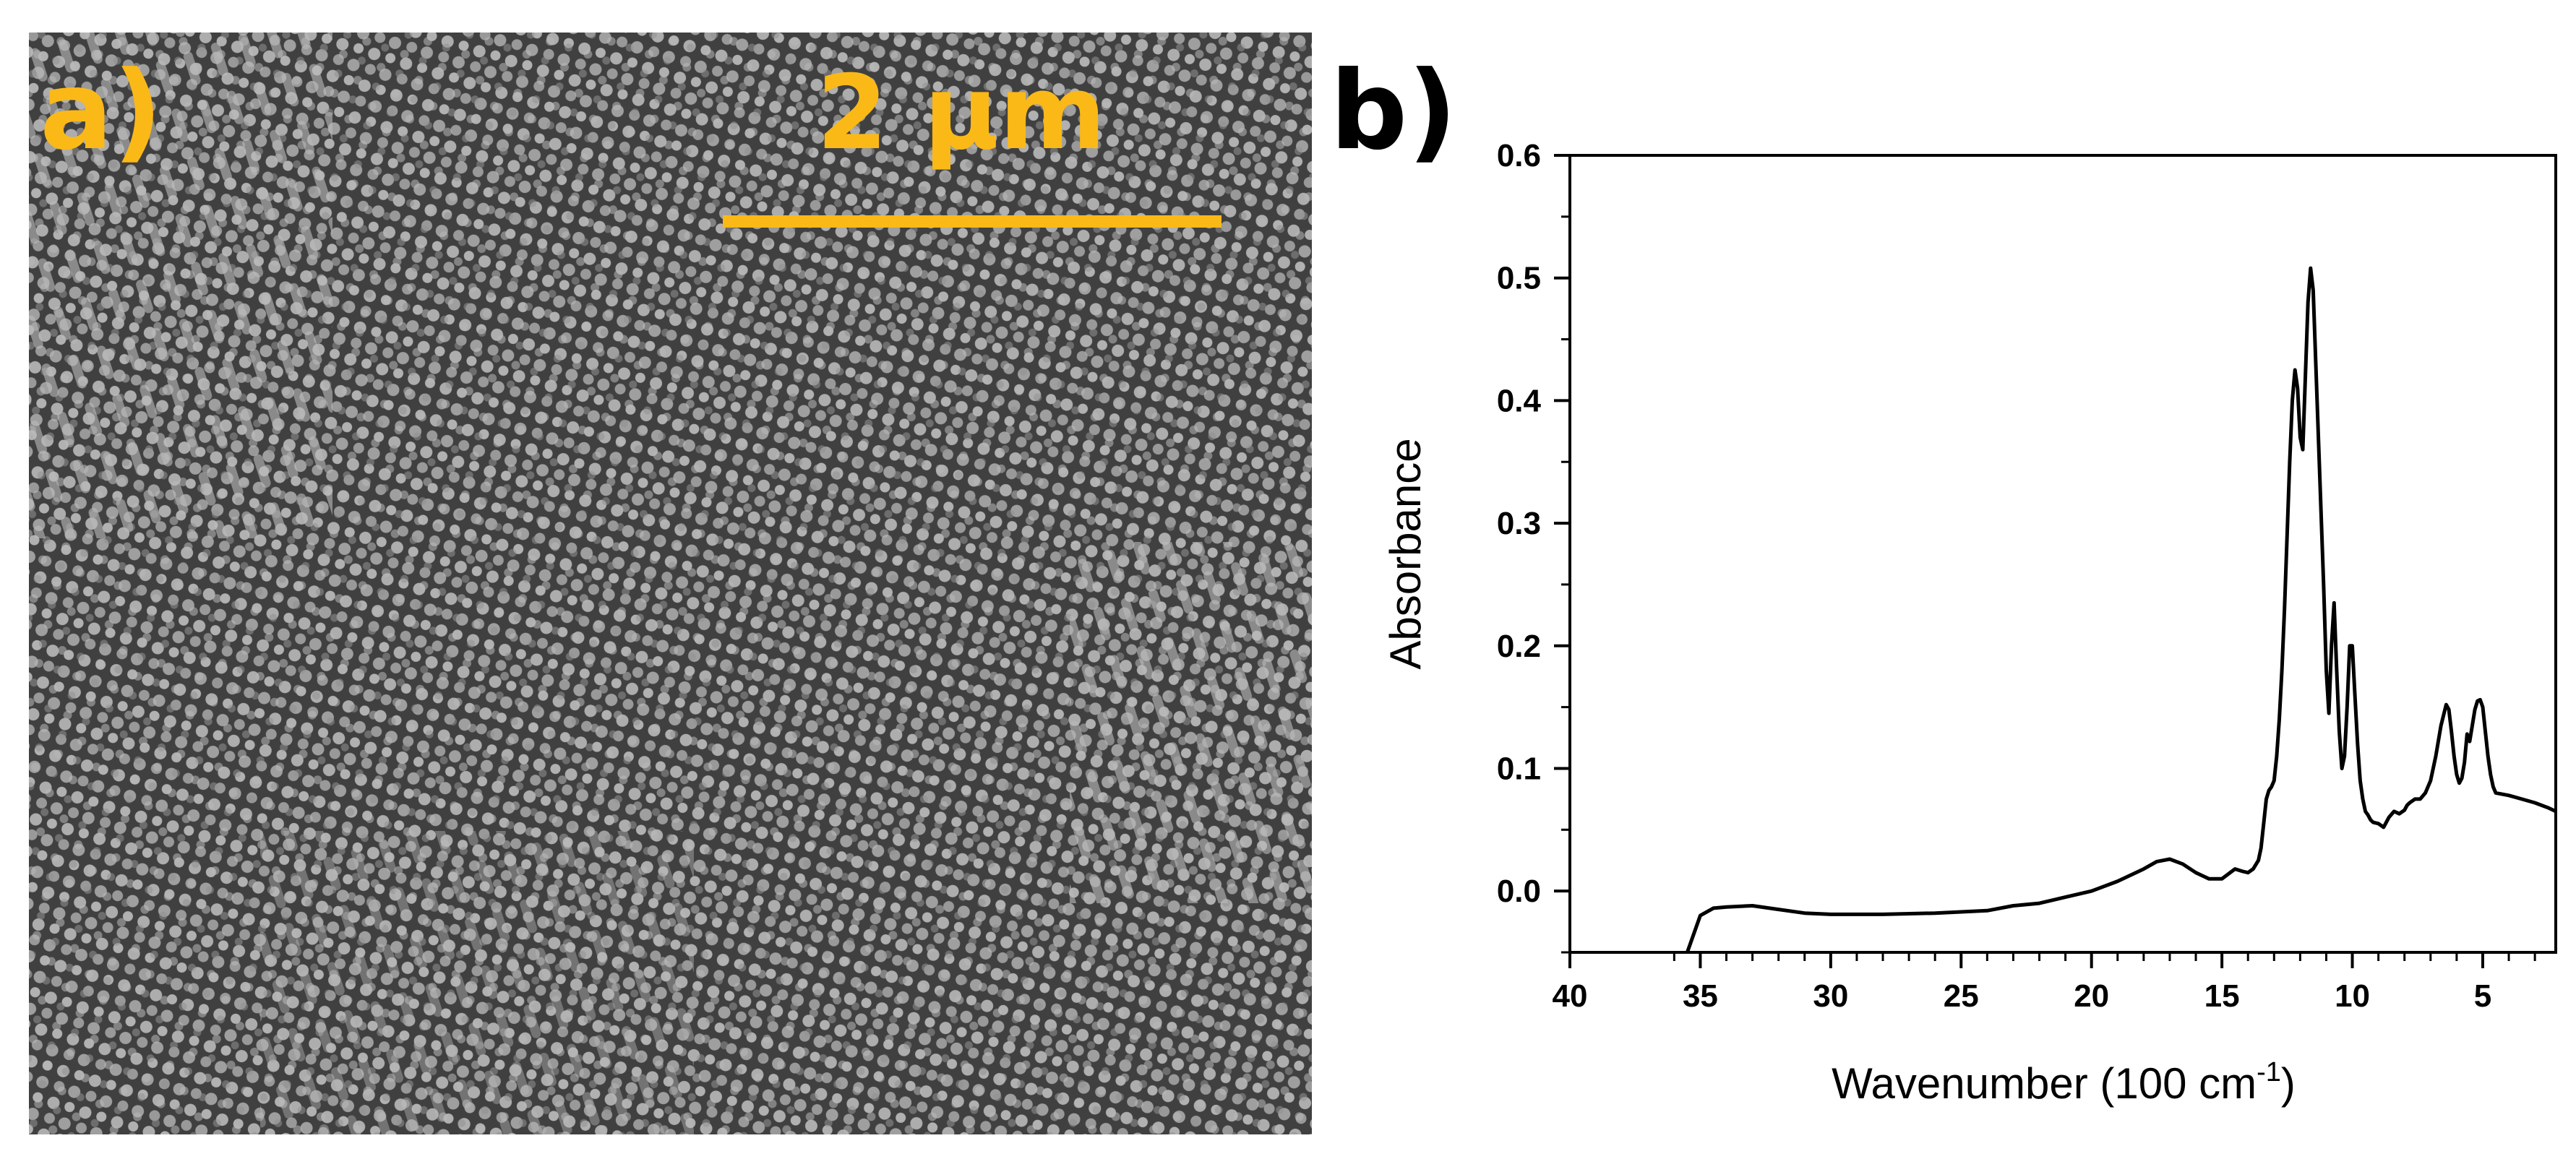  What do you see at coordinates (1962, 996) in the screenshot?
I see `x-tick-label: 25` at bounding box center [1962, 996].